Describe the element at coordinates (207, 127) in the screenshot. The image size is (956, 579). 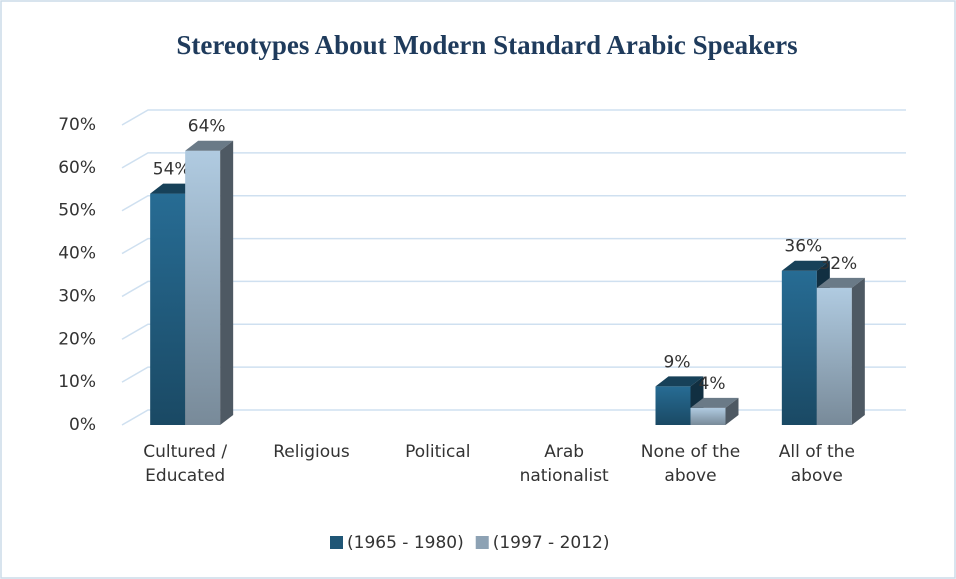
I see `data-label: 64%` at that location.